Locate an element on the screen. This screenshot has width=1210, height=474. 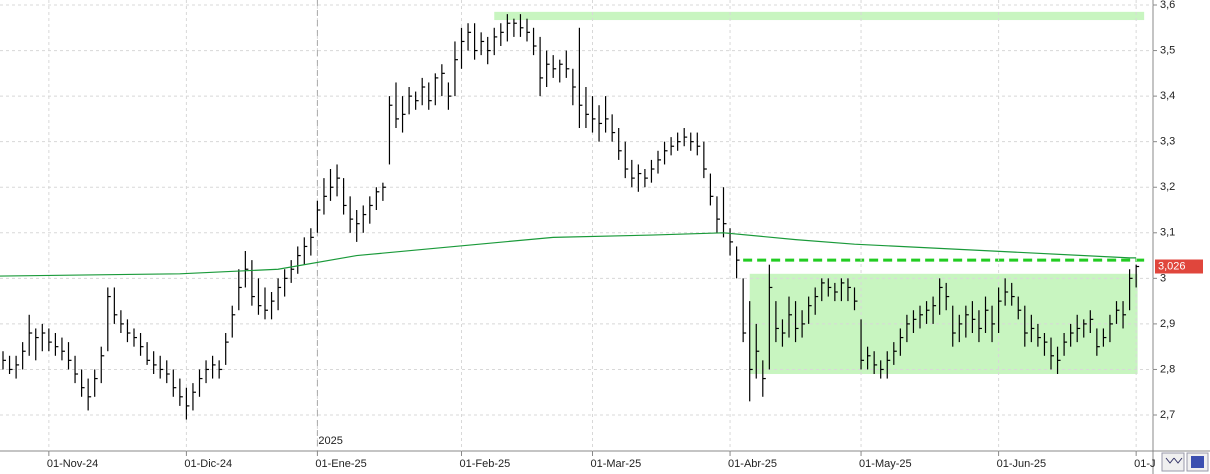
y-tick-label: 3,2 is located at coordinates (1167, 187).